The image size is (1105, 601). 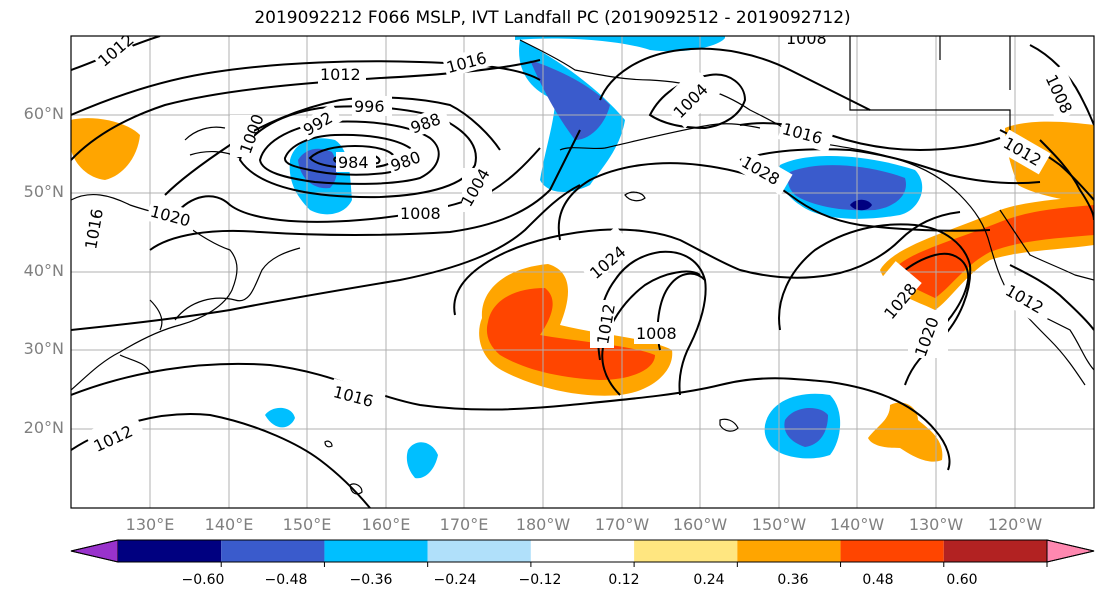 I want to click on colorbar-tick-label: −0.48, so click(x=286, y=580).